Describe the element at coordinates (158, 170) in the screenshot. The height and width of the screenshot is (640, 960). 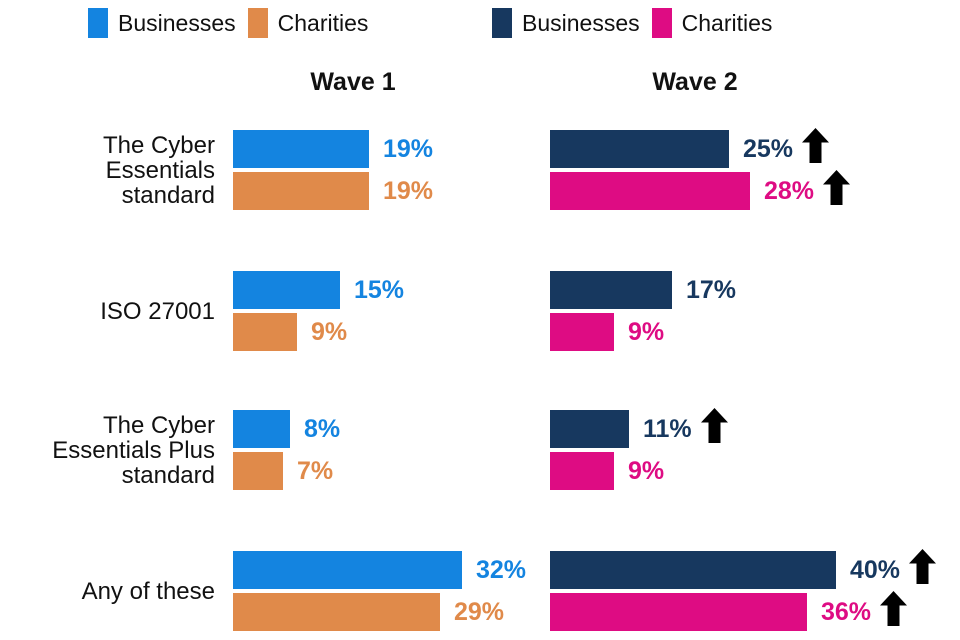
I see `category-label: The Cyber Essentials standard` at that location.